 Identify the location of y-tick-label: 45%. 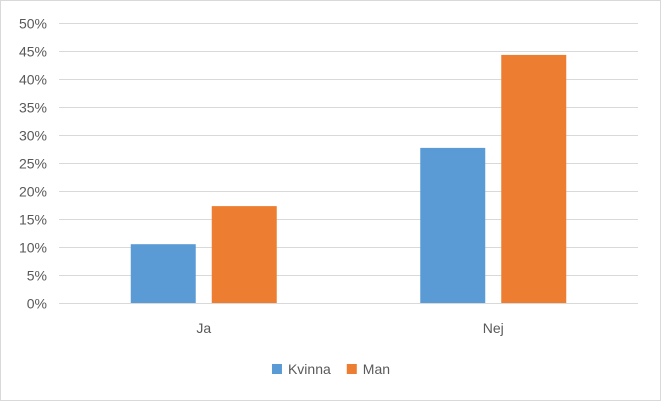
(33, 52).